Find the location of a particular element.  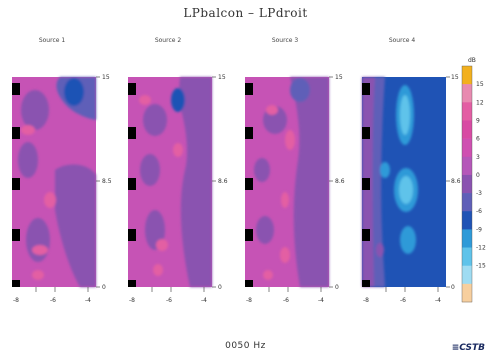

panel-4-xtick-1: -6 is located at coordinates (403, 300).